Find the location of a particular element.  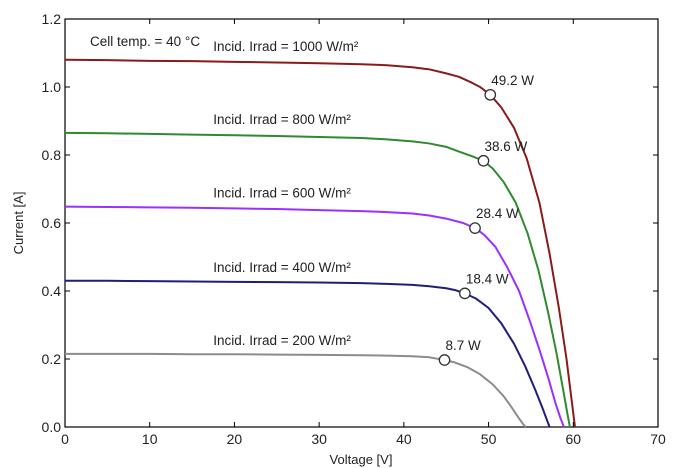

y-tick-label: 1.0 is located at coordinates (52, 87).